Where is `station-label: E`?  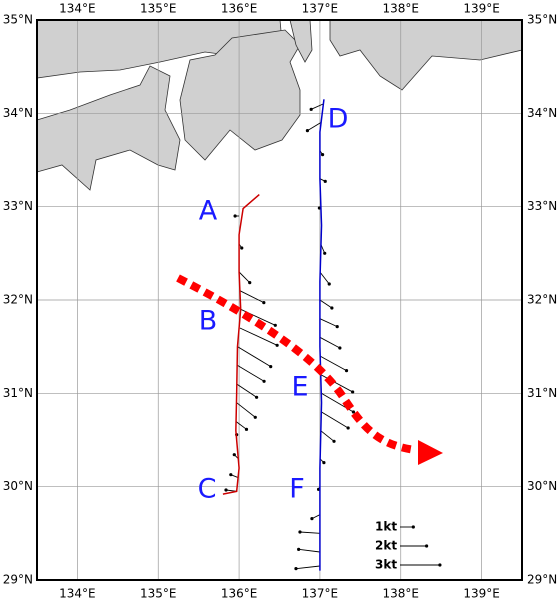 station-label: E is located at coordinates (299, 387).